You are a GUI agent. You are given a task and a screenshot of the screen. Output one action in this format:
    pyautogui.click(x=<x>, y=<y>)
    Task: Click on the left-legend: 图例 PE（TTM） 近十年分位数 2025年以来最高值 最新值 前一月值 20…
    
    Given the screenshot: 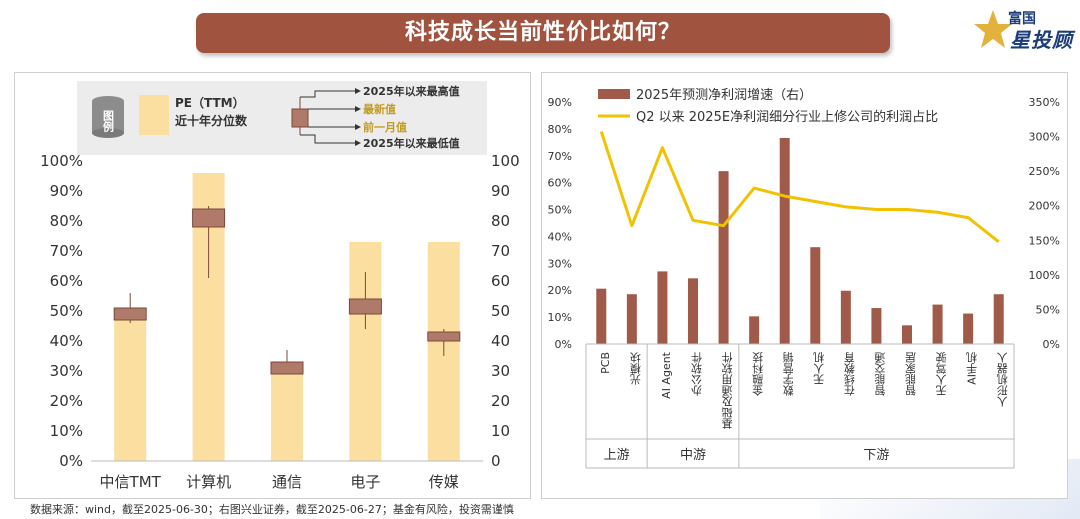 What is the action you would take?
    pyautogui.click(x=282, y=118)
    